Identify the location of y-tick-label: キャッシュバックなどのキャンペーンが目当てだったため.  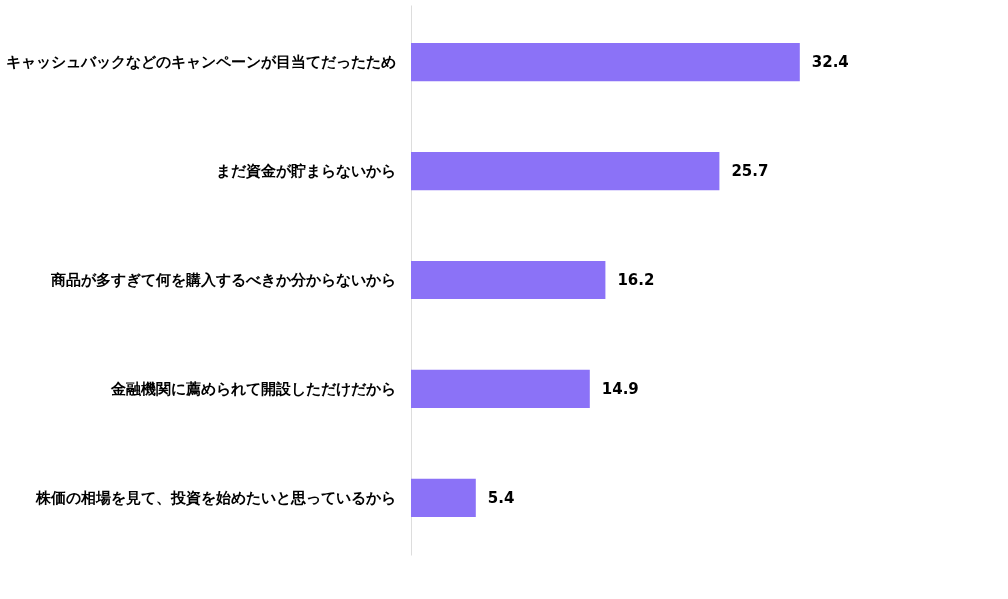
(200, 62).